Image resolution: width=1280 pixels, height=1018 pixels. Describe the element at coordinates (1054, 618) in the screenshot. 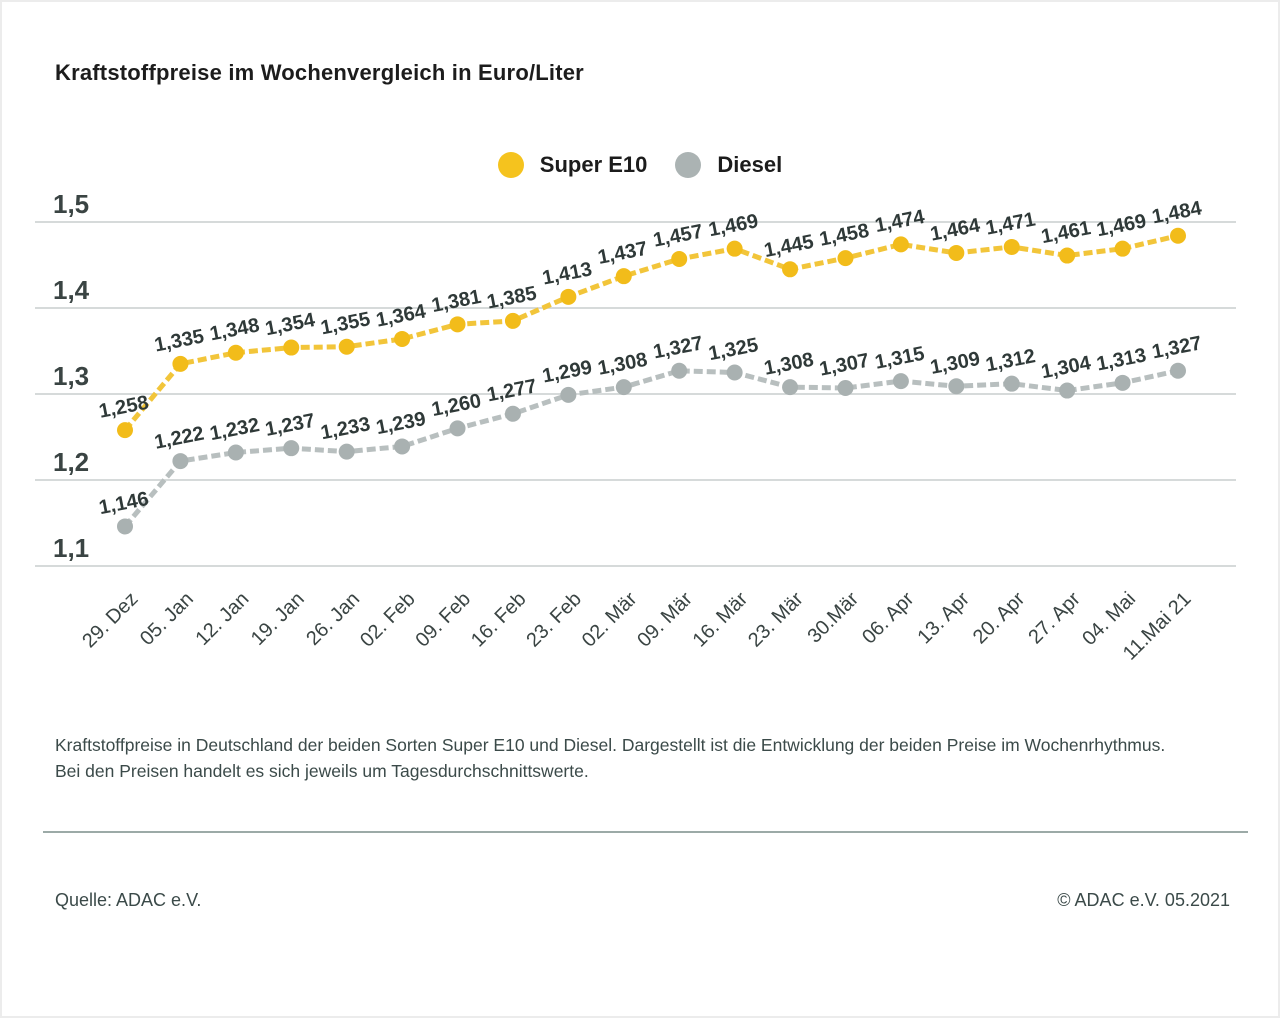

I see `x-axis-tick-label: 27. Apr` at that location.